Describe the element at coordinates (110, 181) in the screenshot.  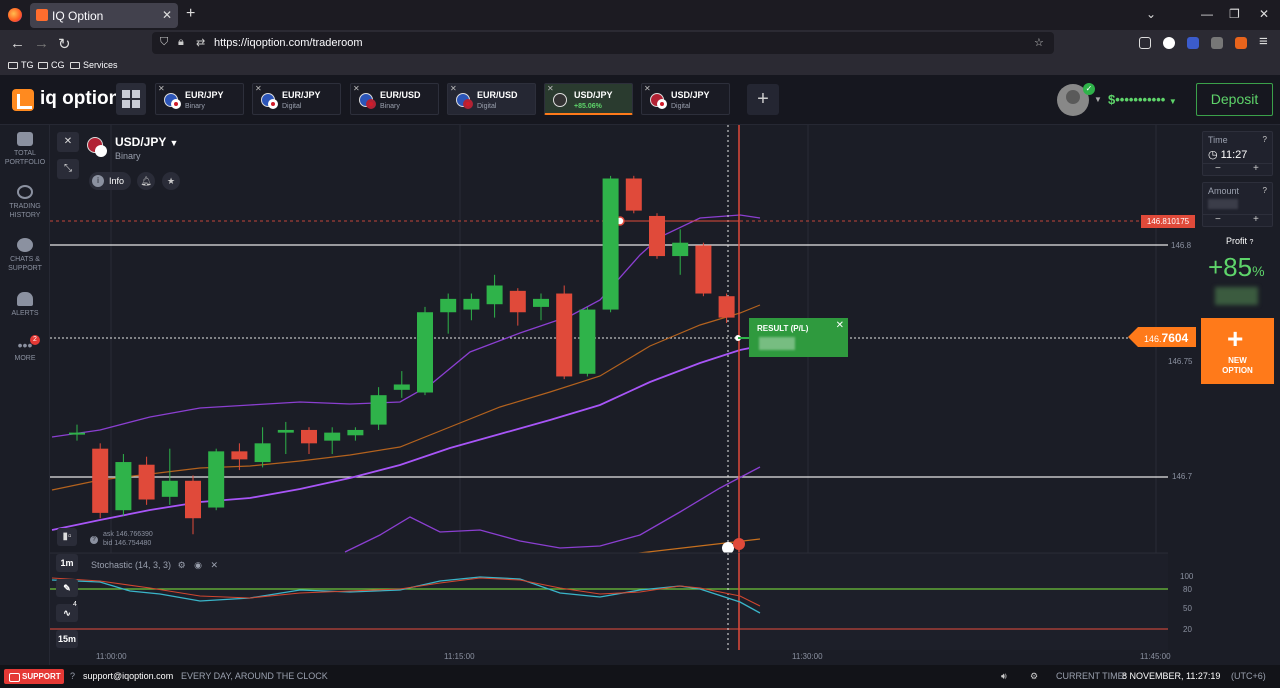
I see `info-button: i Info` at that location.